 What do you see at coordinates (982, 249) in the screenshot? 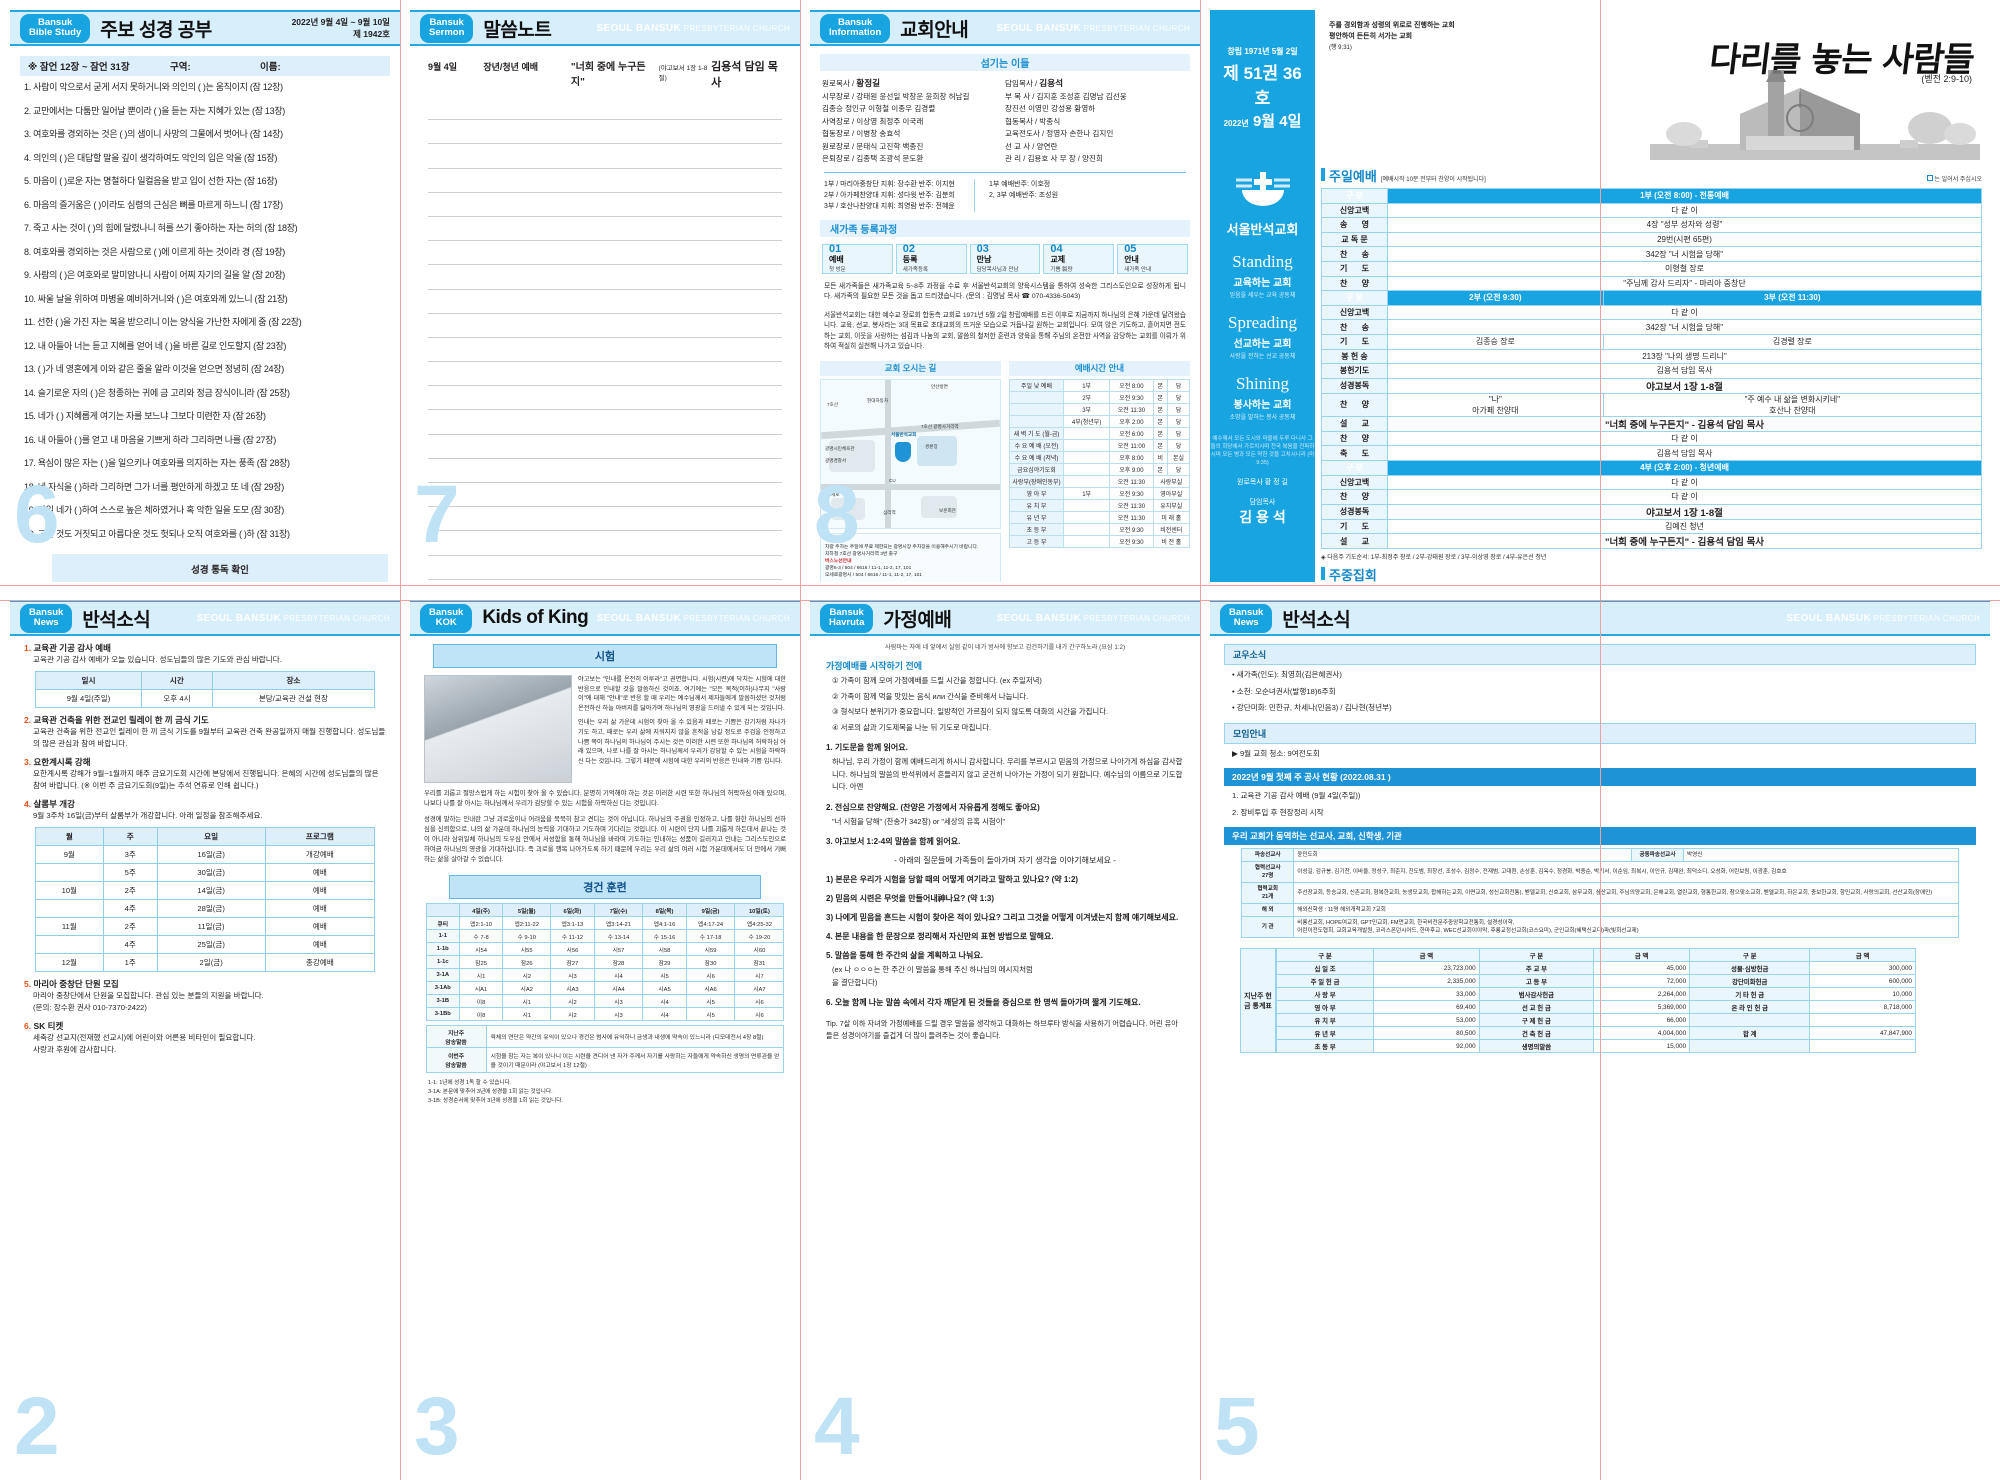
I see `step-number: 03` at bounding box center [982, 249].